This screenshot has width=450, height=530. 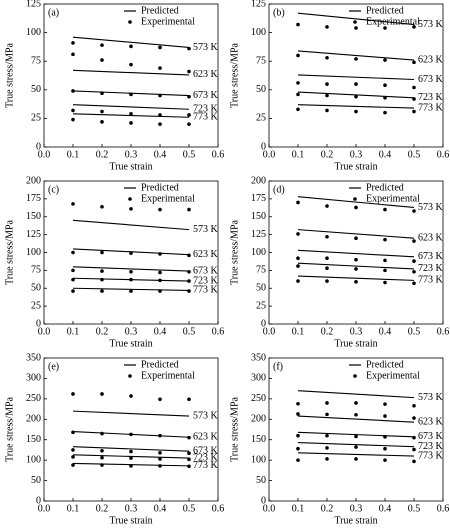 What do you see at coordinates (431, 280) in the screenshot?
I see `series-label: 773 K` at bounding box center [431, 280].